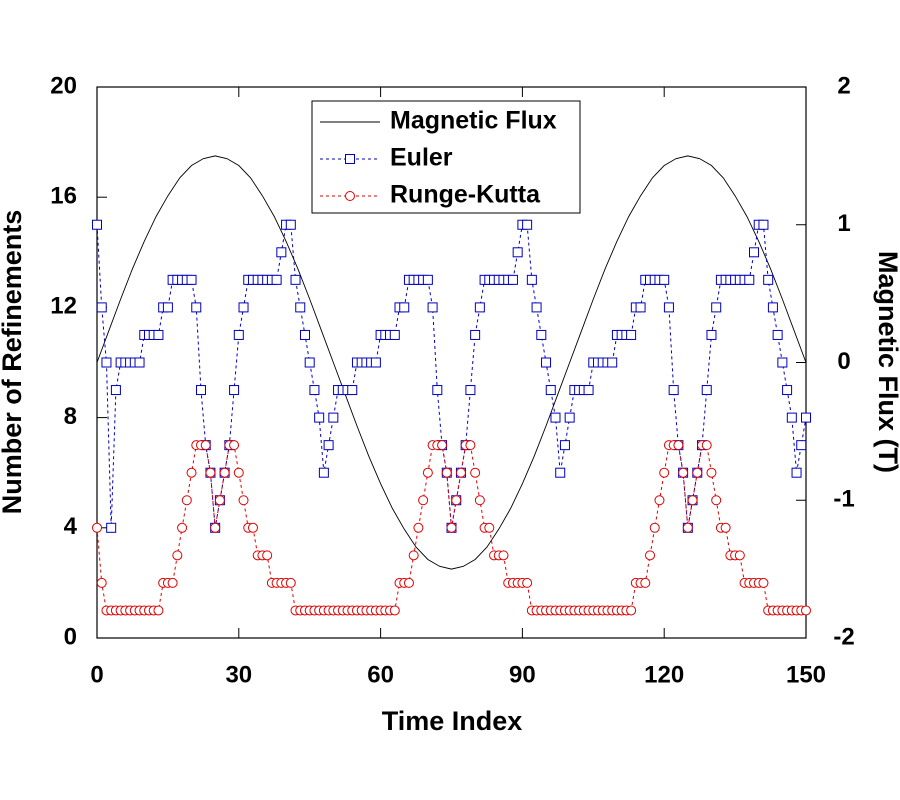  What do you see at coordinates (70, 416) in the screenshot?
I see `y-tick-label: 8` at bounding box center [70, 416].